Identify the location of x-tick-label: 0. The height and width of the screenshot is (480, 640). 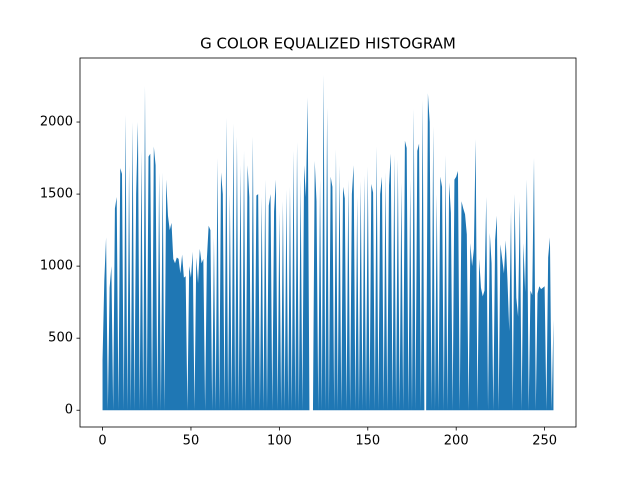
(102, 441).